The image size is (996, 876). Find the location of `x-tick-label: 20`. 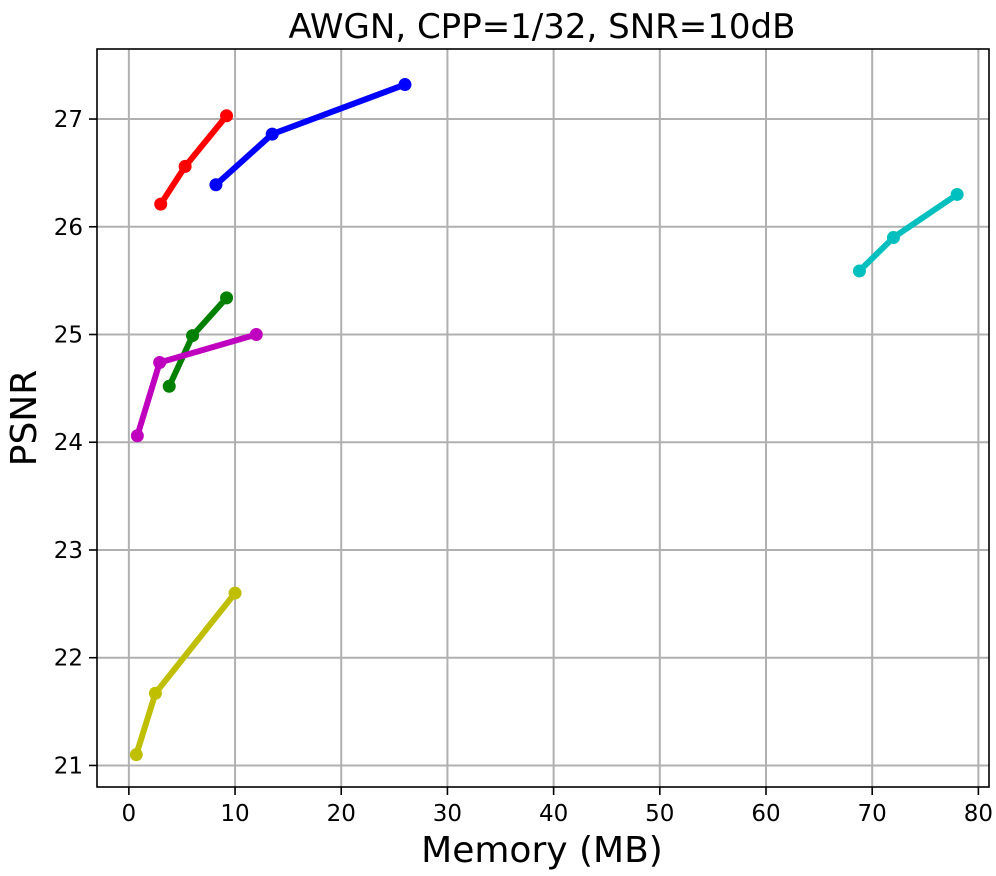

x-tick-label: 20 is located at coordinates (341, 814).